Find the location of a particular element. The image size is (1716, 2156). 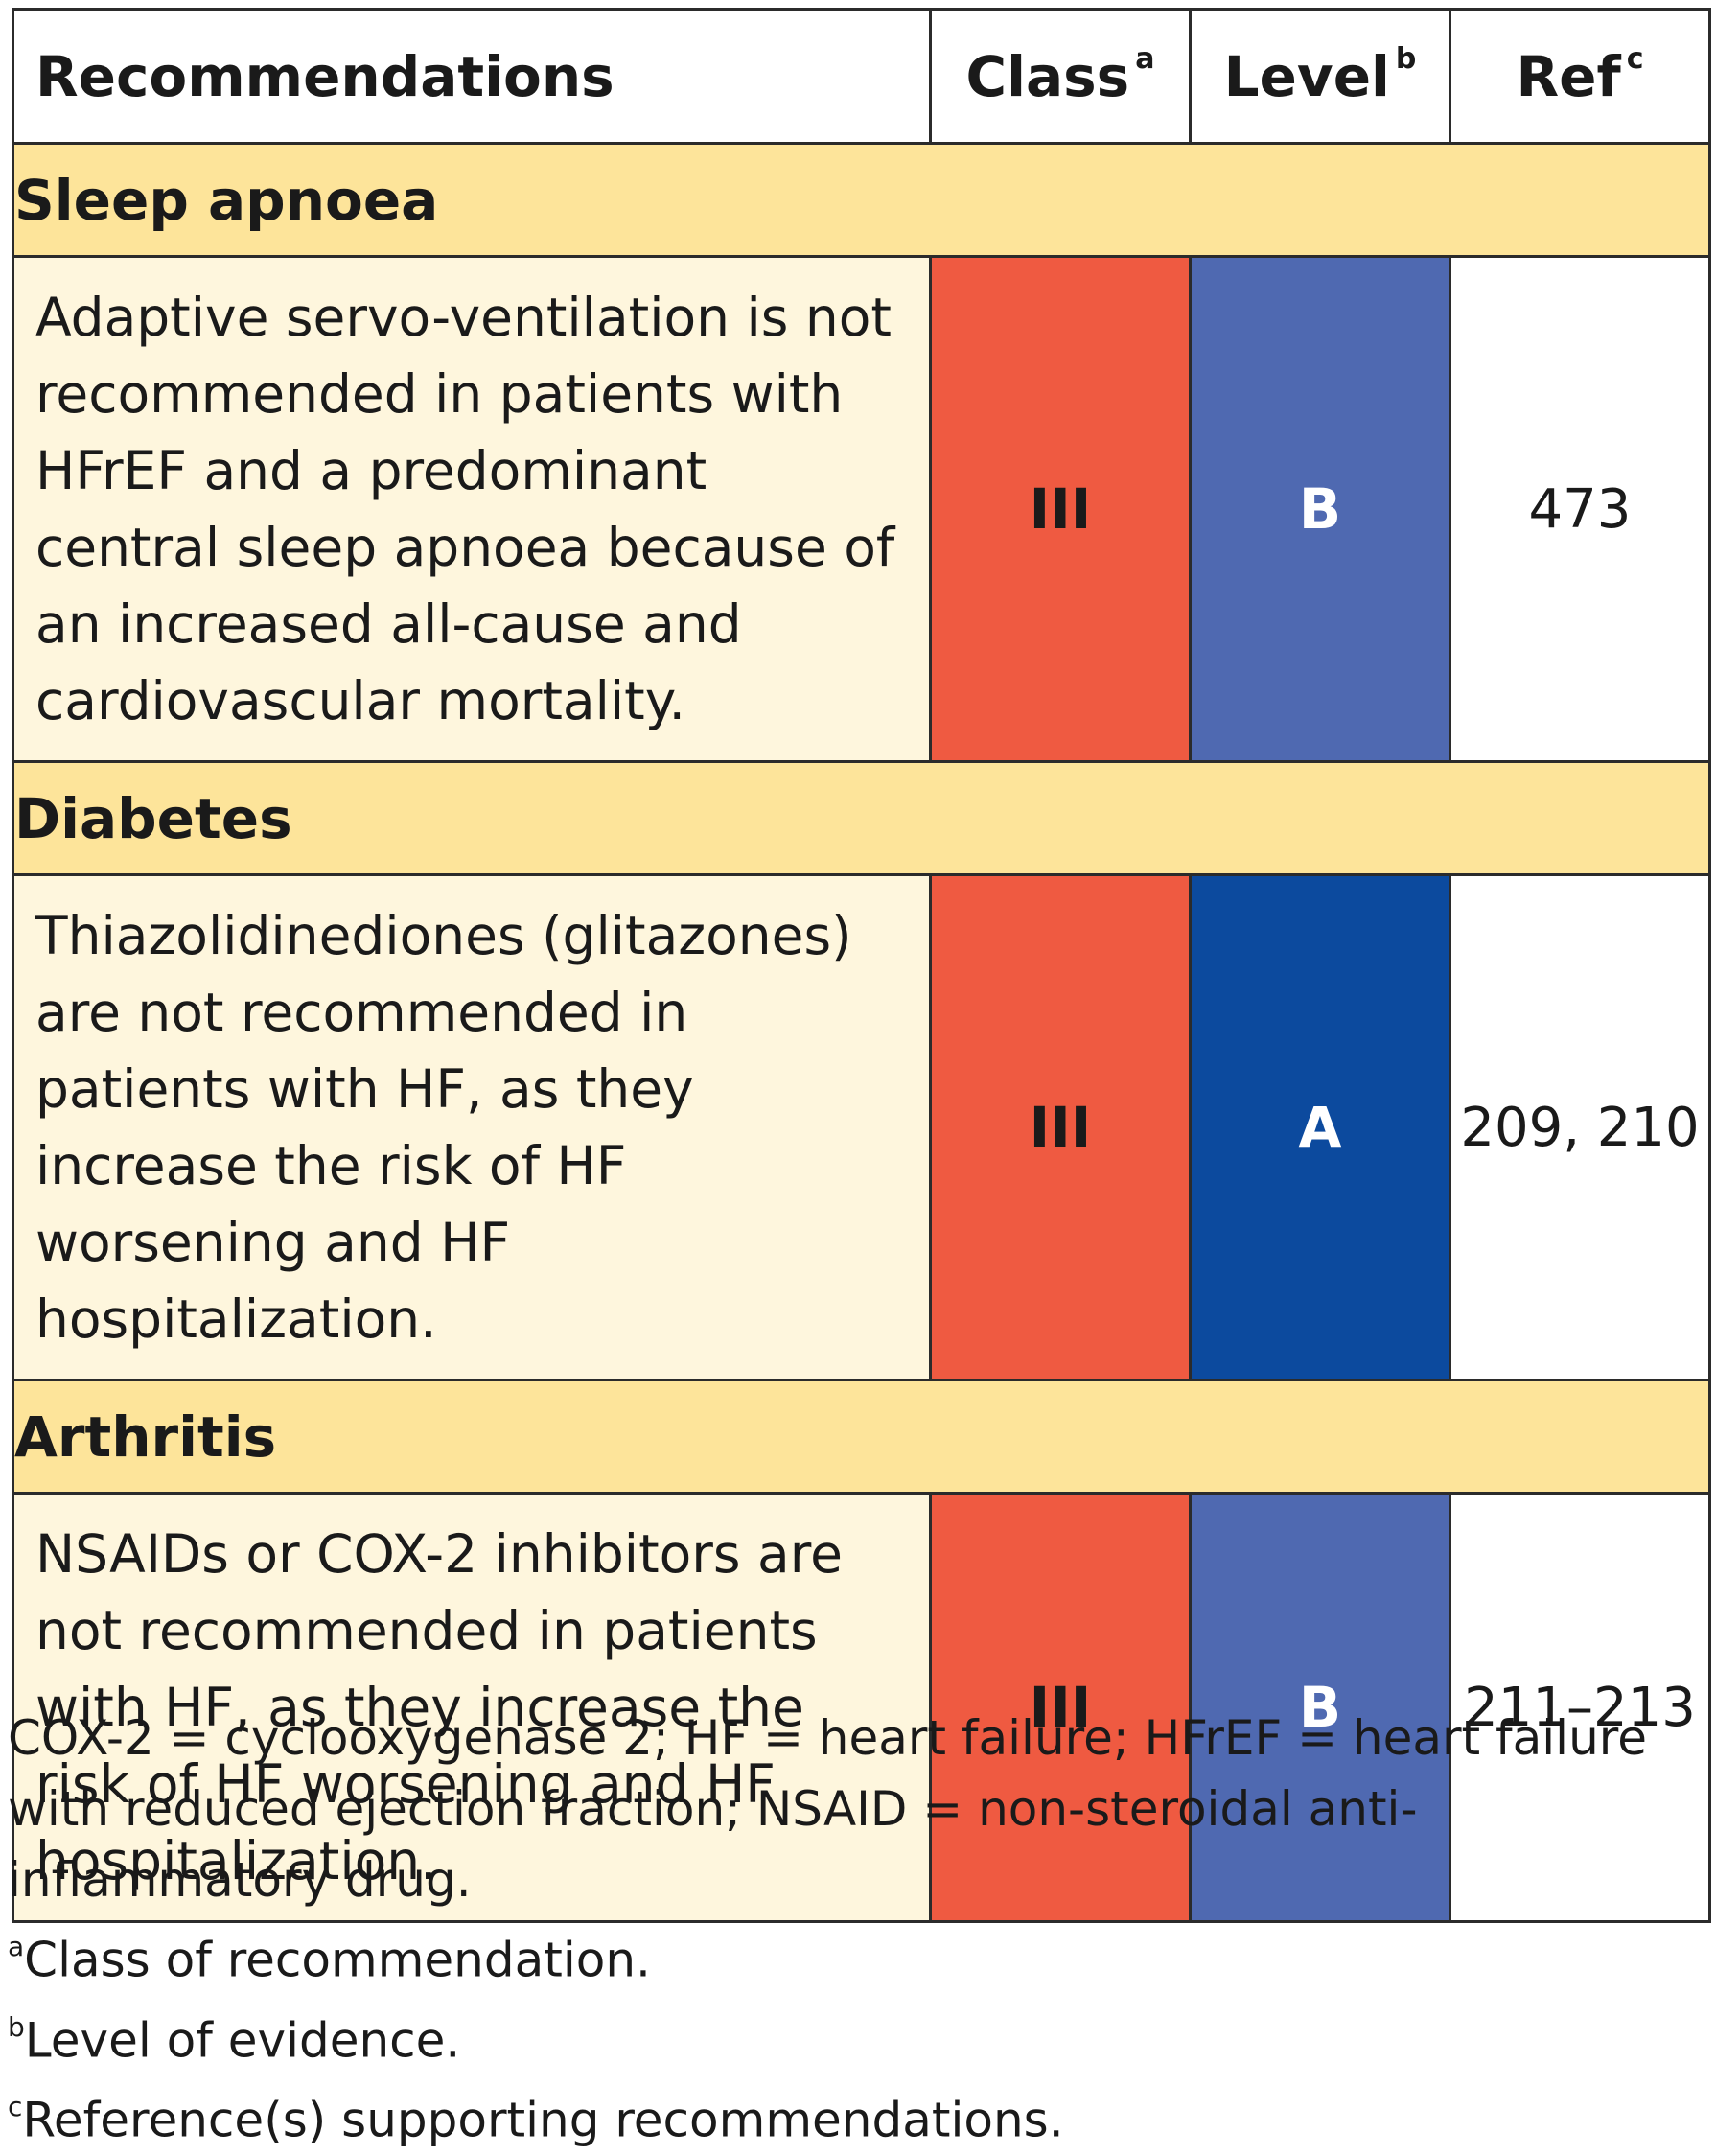

ref-cell: 209, 210 is located at coordinates (1580, 1127).